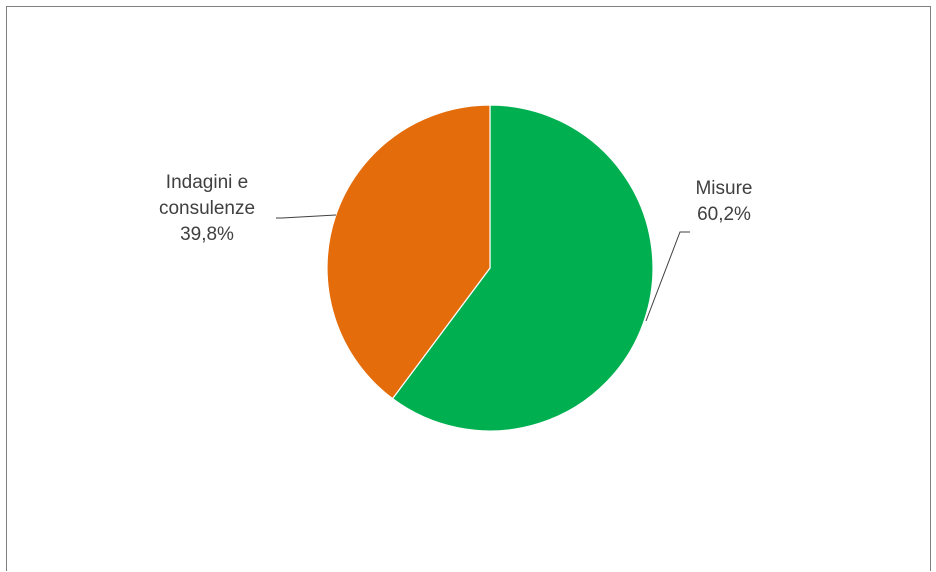 The image size is (936, 572). What do you see at coordinates (723, 188) in the screenshot?
I see `data-label-name-misure-0: Misure` at bounding box center [723, 188].